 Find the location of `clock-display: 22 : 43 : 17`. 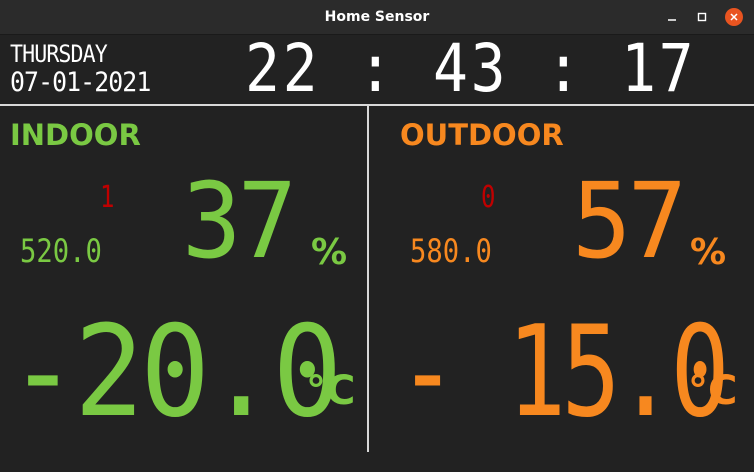

clock-display: 22 : 43 : 17 is located at coordinates (471, 68).